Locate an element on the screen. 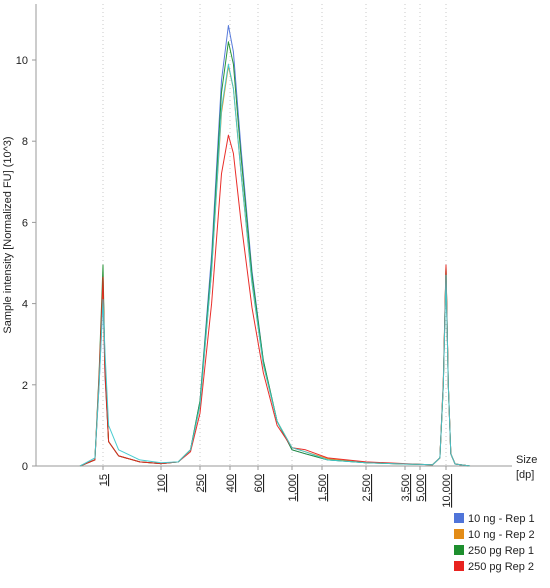 This screenshot has width=550, height=588. x-tick-label: 250 is located at coordinates (201, 483).